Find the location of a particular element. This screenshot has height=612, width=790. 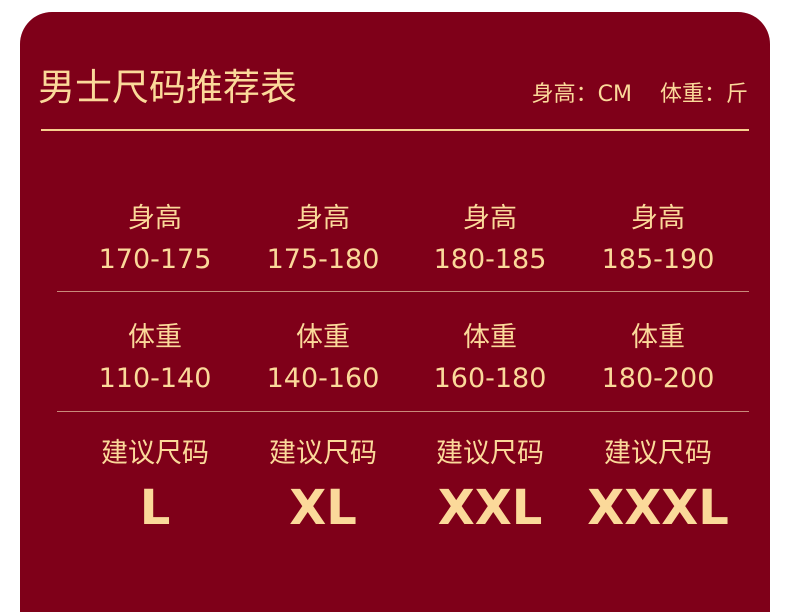

chart-title: 男士尺码推荐表 is located at coordinates (167, 87).